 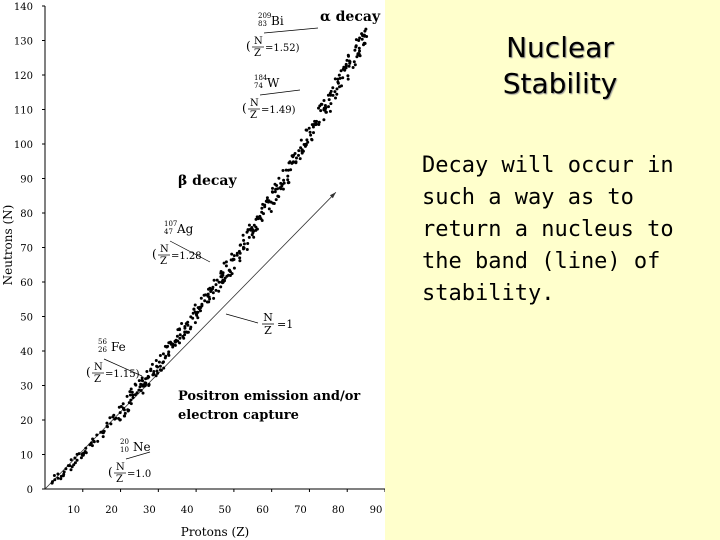 I want to click on body-line-4: the band (line) of, so click(x=541, y=261).